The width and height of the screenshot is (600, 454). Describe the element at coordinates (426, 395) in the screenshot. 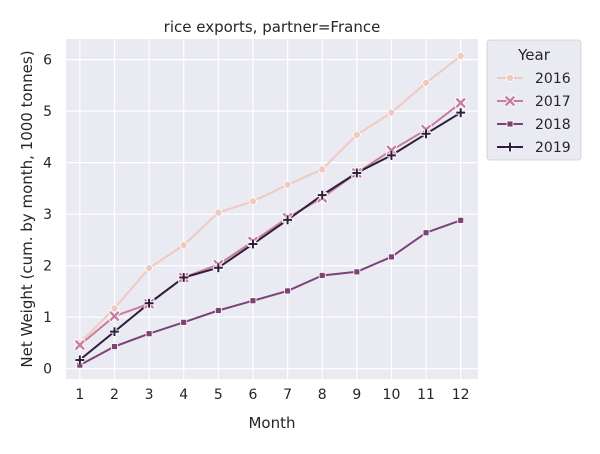

I see `x-tick-label: 11` at that location.